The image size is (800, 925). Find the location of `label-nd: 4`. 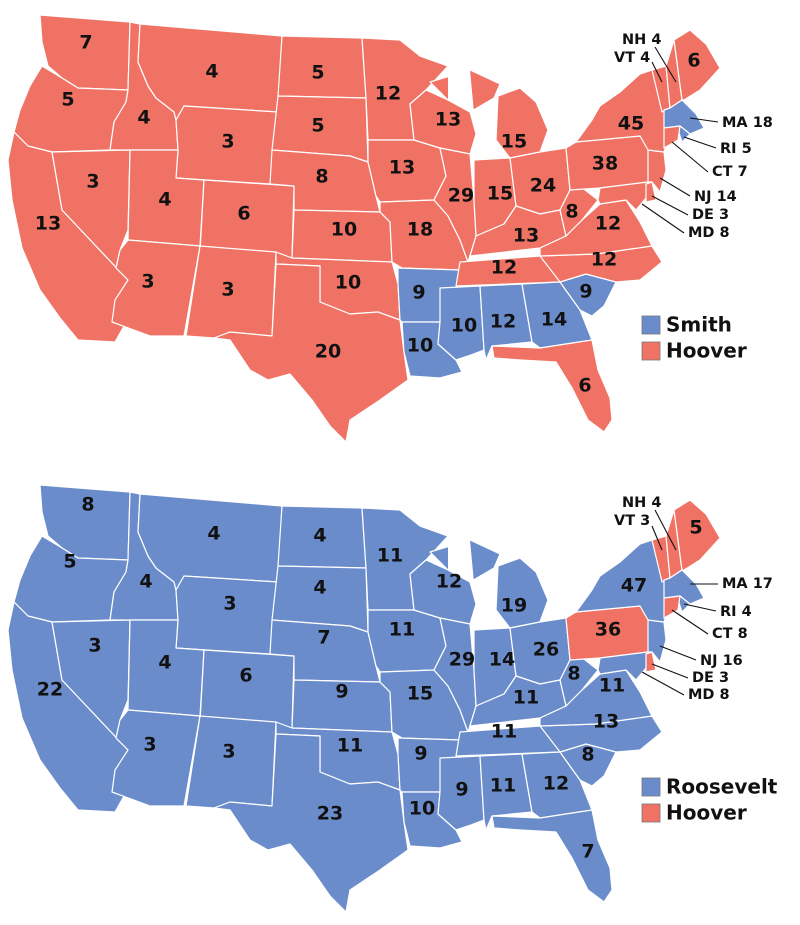

label-nd: 4 is located at coordinates (319, 536).